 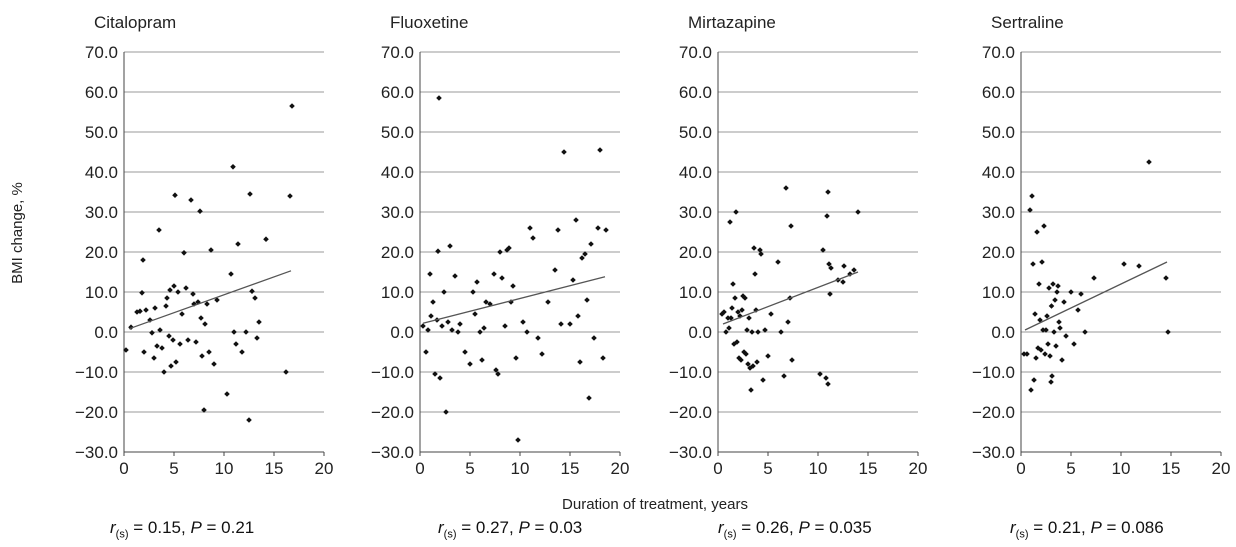 I want to click on stat-sub: (s), so click(x=450, y=534).